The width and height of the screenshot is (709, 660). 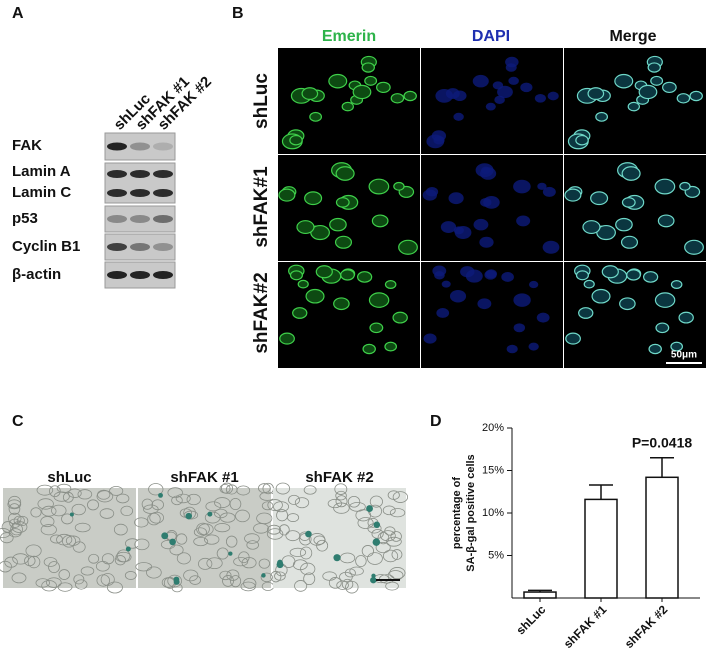 What do you see at coordinates (496, 555) in the screenshot?
I see `y-tick-label: 5%` at bounding box center [496, 555].